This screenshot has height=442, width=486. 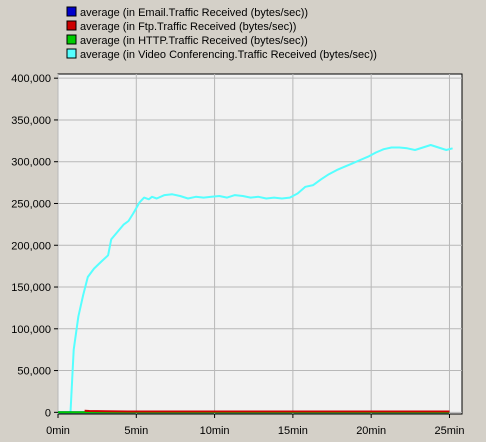 I want to click on y-tick-label: 250,000, so click(x=31, y=204).